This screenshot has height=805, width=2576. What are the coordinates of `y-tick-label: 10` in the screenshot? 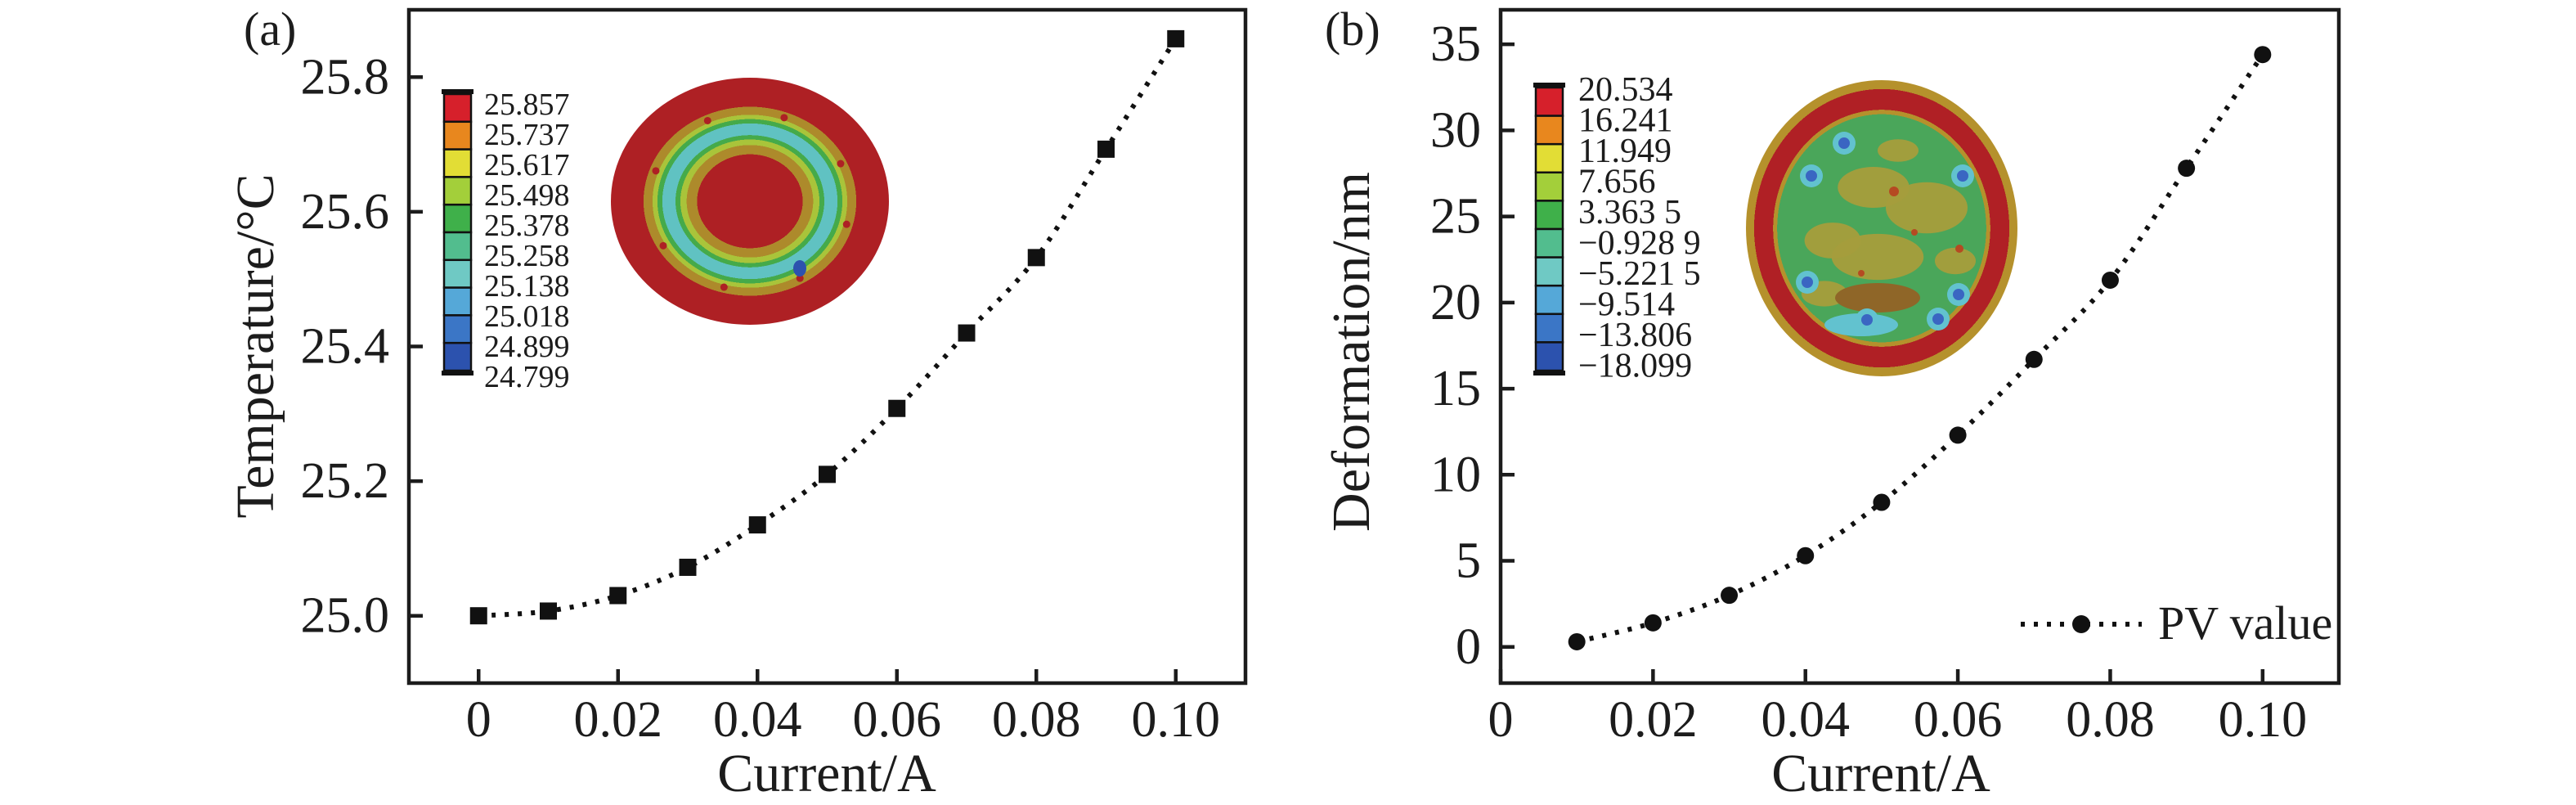 It's located at (1456, 474).